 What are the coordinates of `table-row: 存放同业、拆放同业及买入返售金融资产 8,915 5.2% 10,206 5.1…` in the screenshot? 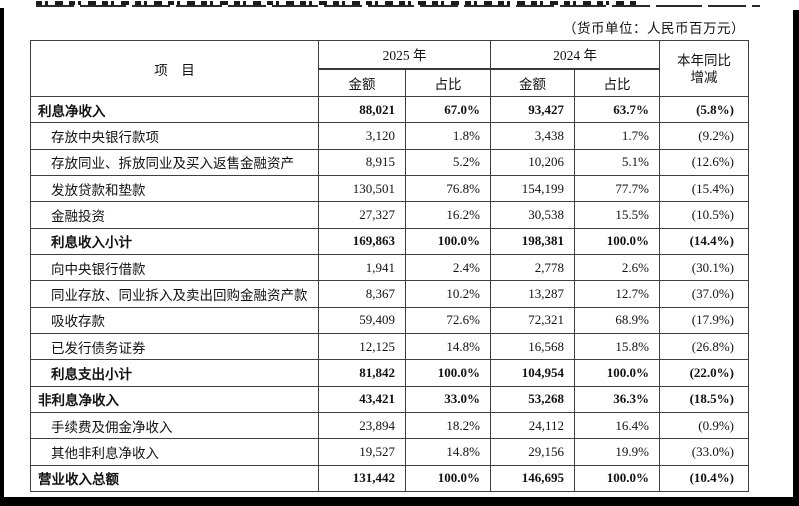 It's located at (389, 162).